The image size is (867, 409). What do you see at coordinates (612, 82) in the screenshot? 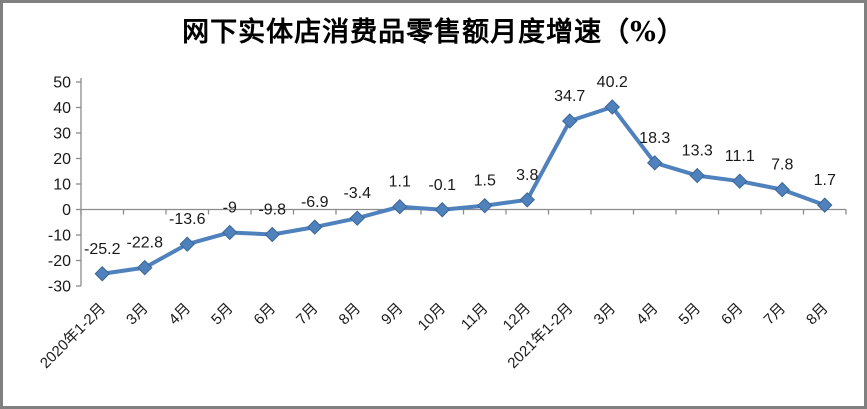
I see `data-label: 40.2` at bounding box center [612, 82].